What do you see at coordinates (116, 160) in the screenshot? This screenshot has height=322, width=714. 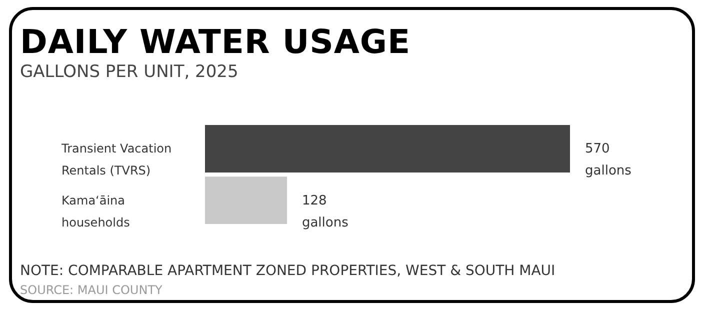 I see `y-tick-label: Transient Vacation Rentals (TVRS)` at bounding box center [116, 160].